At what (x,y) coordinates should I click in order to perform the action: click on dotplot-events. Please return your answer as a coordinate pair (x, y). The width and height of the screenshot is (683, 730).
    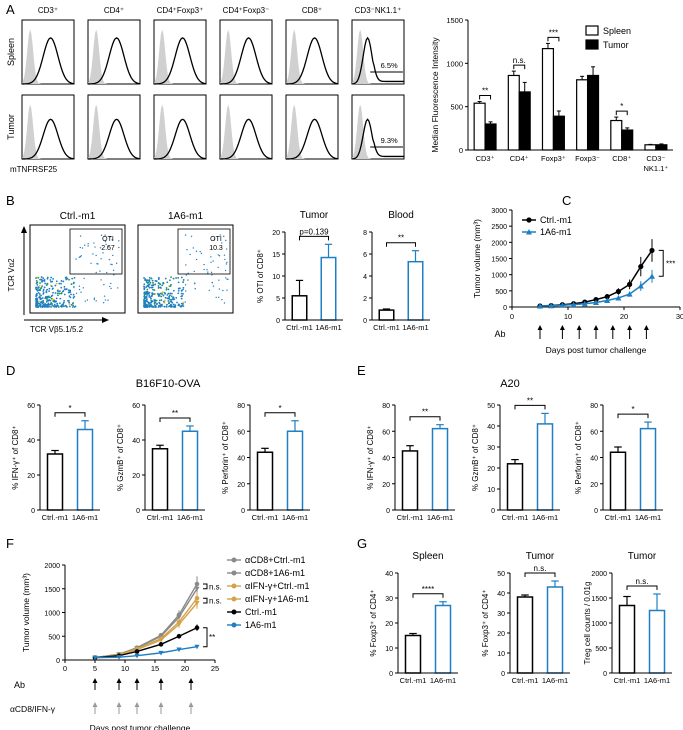
    Looking at the image, I should click on (77, 271).